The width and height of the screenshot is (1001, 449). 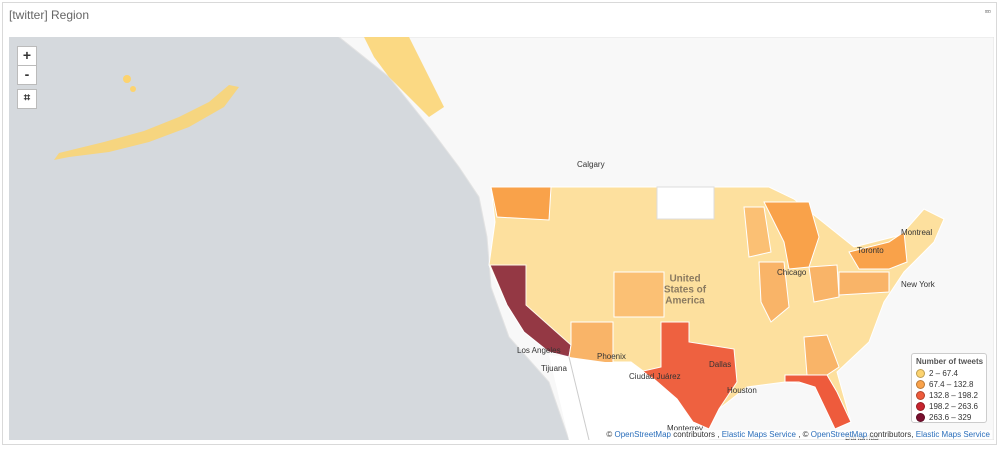 I want to click on legend-label: 132.8 – 198.2, so click(x=953, y=395).